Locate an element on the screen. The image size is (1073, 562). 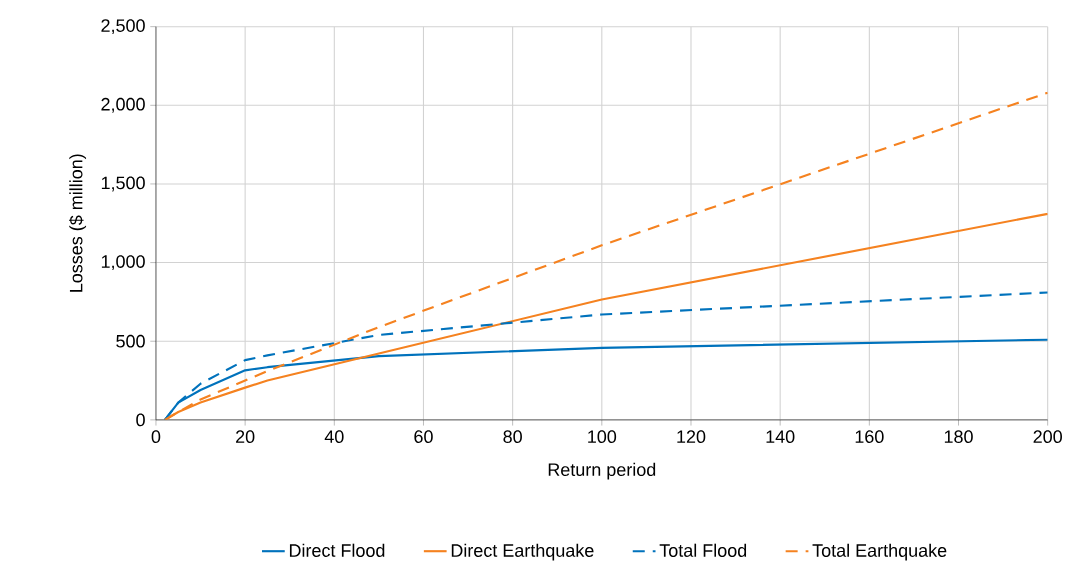
y-tick-label: 2,500 is located at coordinates (123, 27).